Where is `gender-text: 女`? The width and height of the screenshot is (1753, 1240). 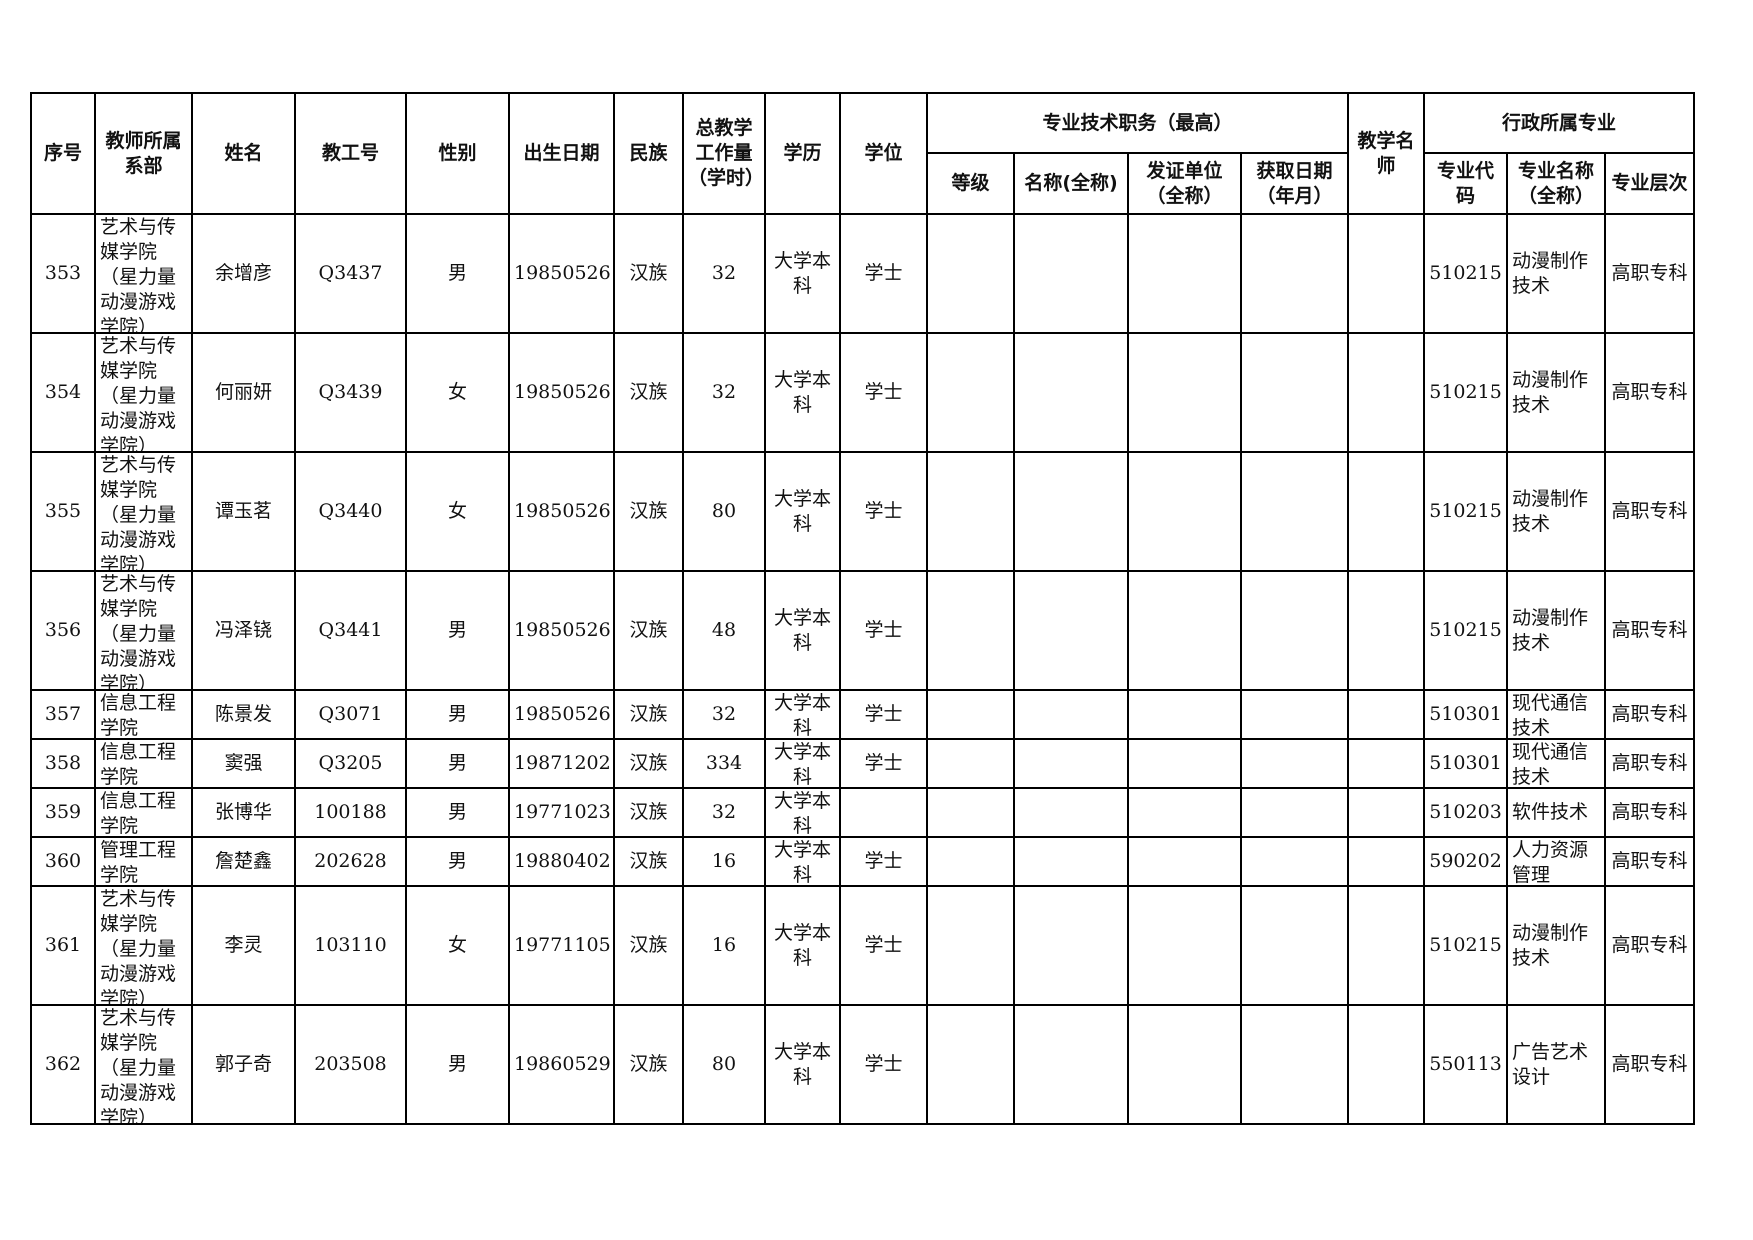 gender-text: 女 is located at coordinates (457, 511).